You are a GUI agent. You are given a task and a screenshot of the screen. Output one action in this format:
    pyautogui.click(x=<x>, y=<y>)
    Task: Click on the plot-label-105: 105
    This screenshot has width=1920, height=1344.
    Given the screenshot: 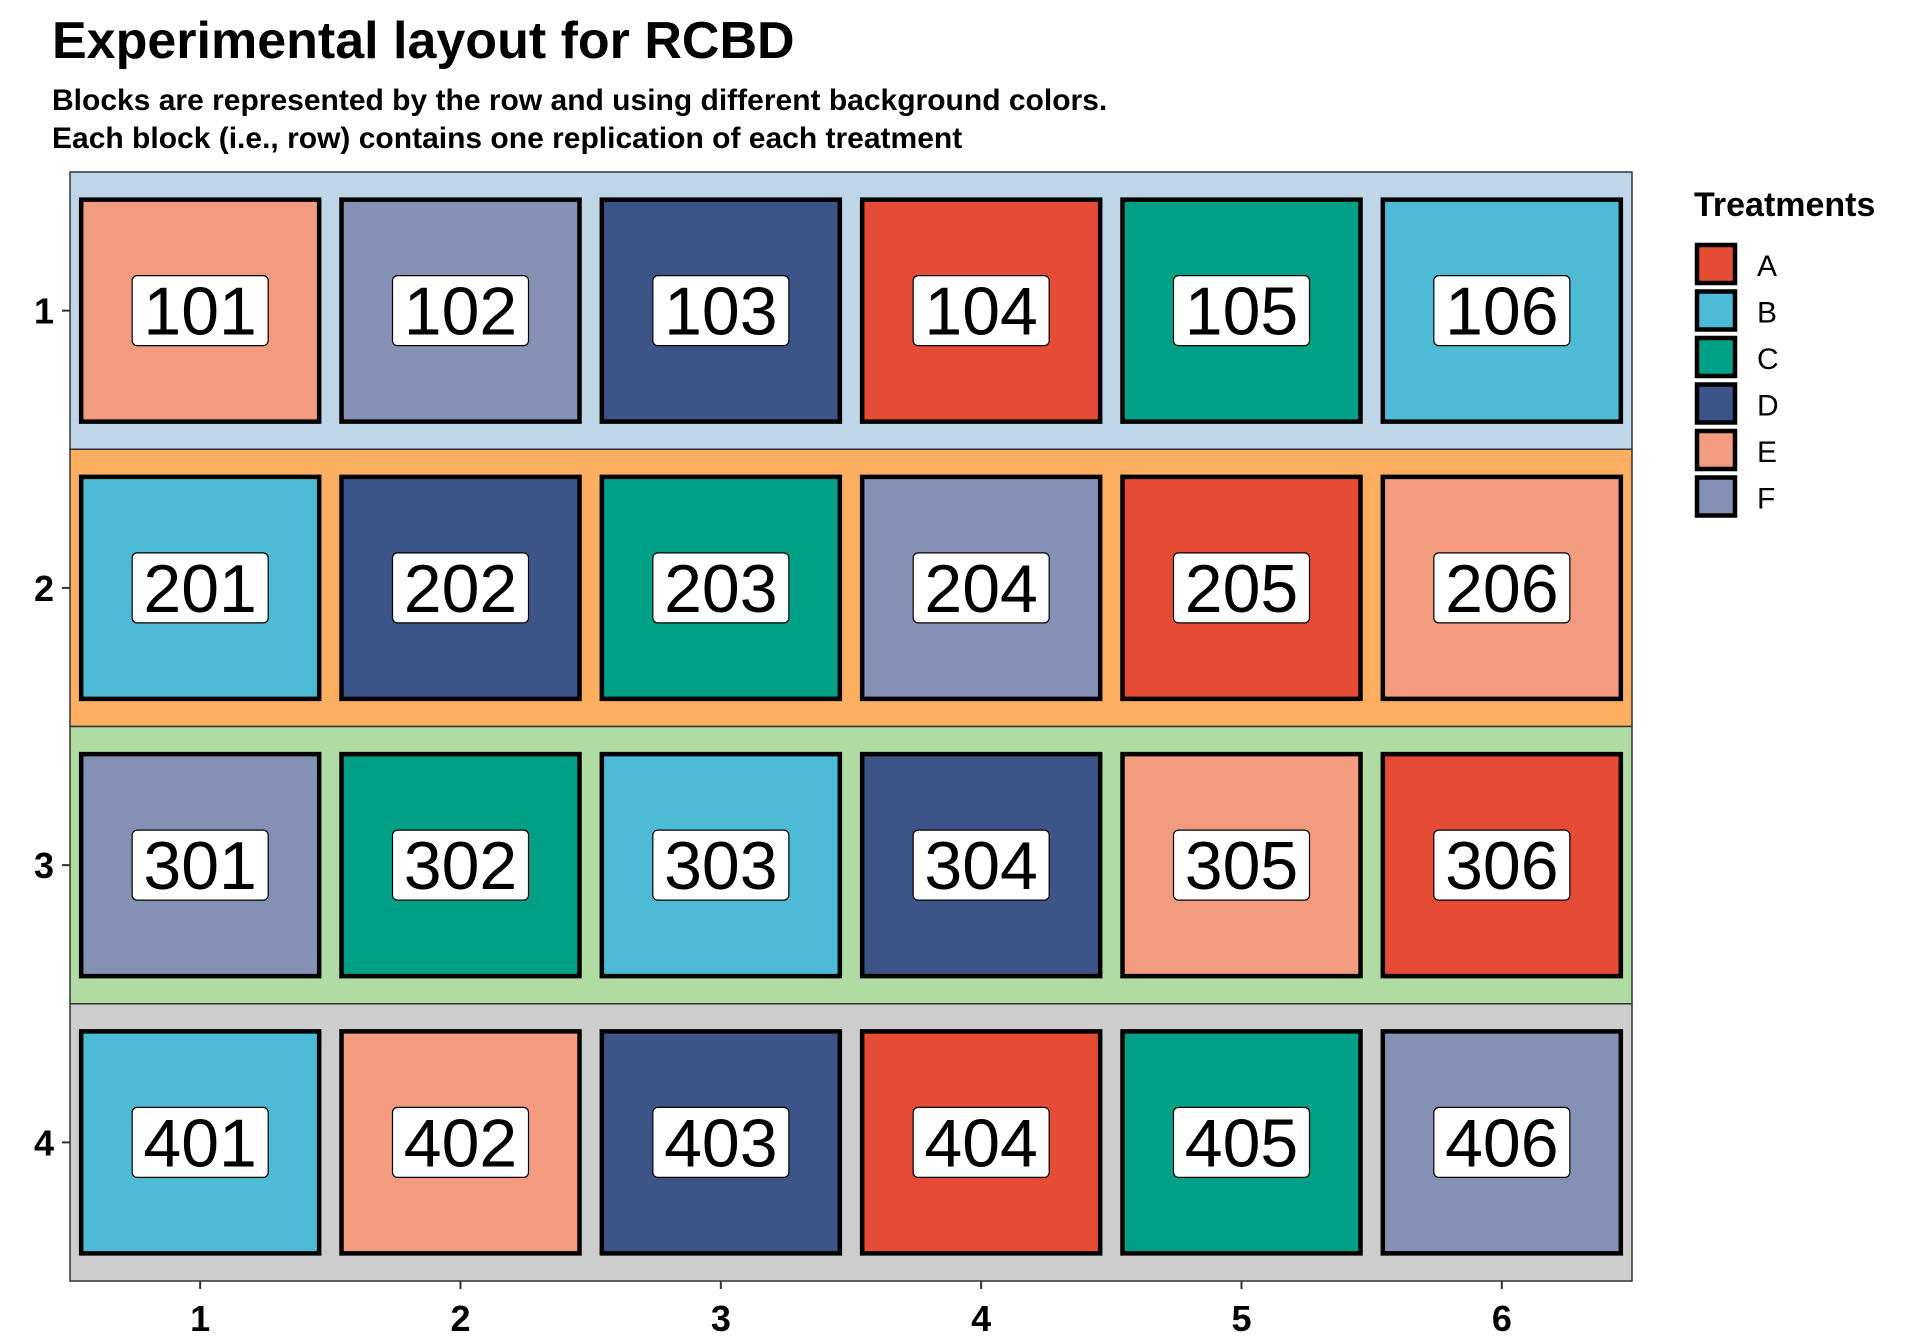 What is the action you would take?
    pyautogui.click(x=1241, y=312)
    